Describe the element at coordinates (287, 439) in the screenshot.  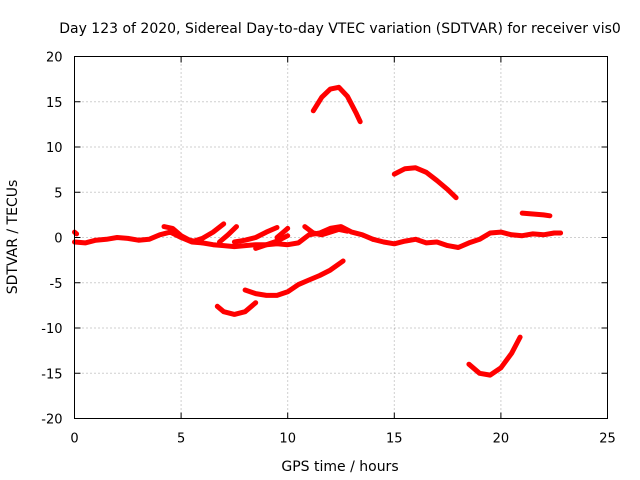
I see `x-tick-label: 10` at that location.